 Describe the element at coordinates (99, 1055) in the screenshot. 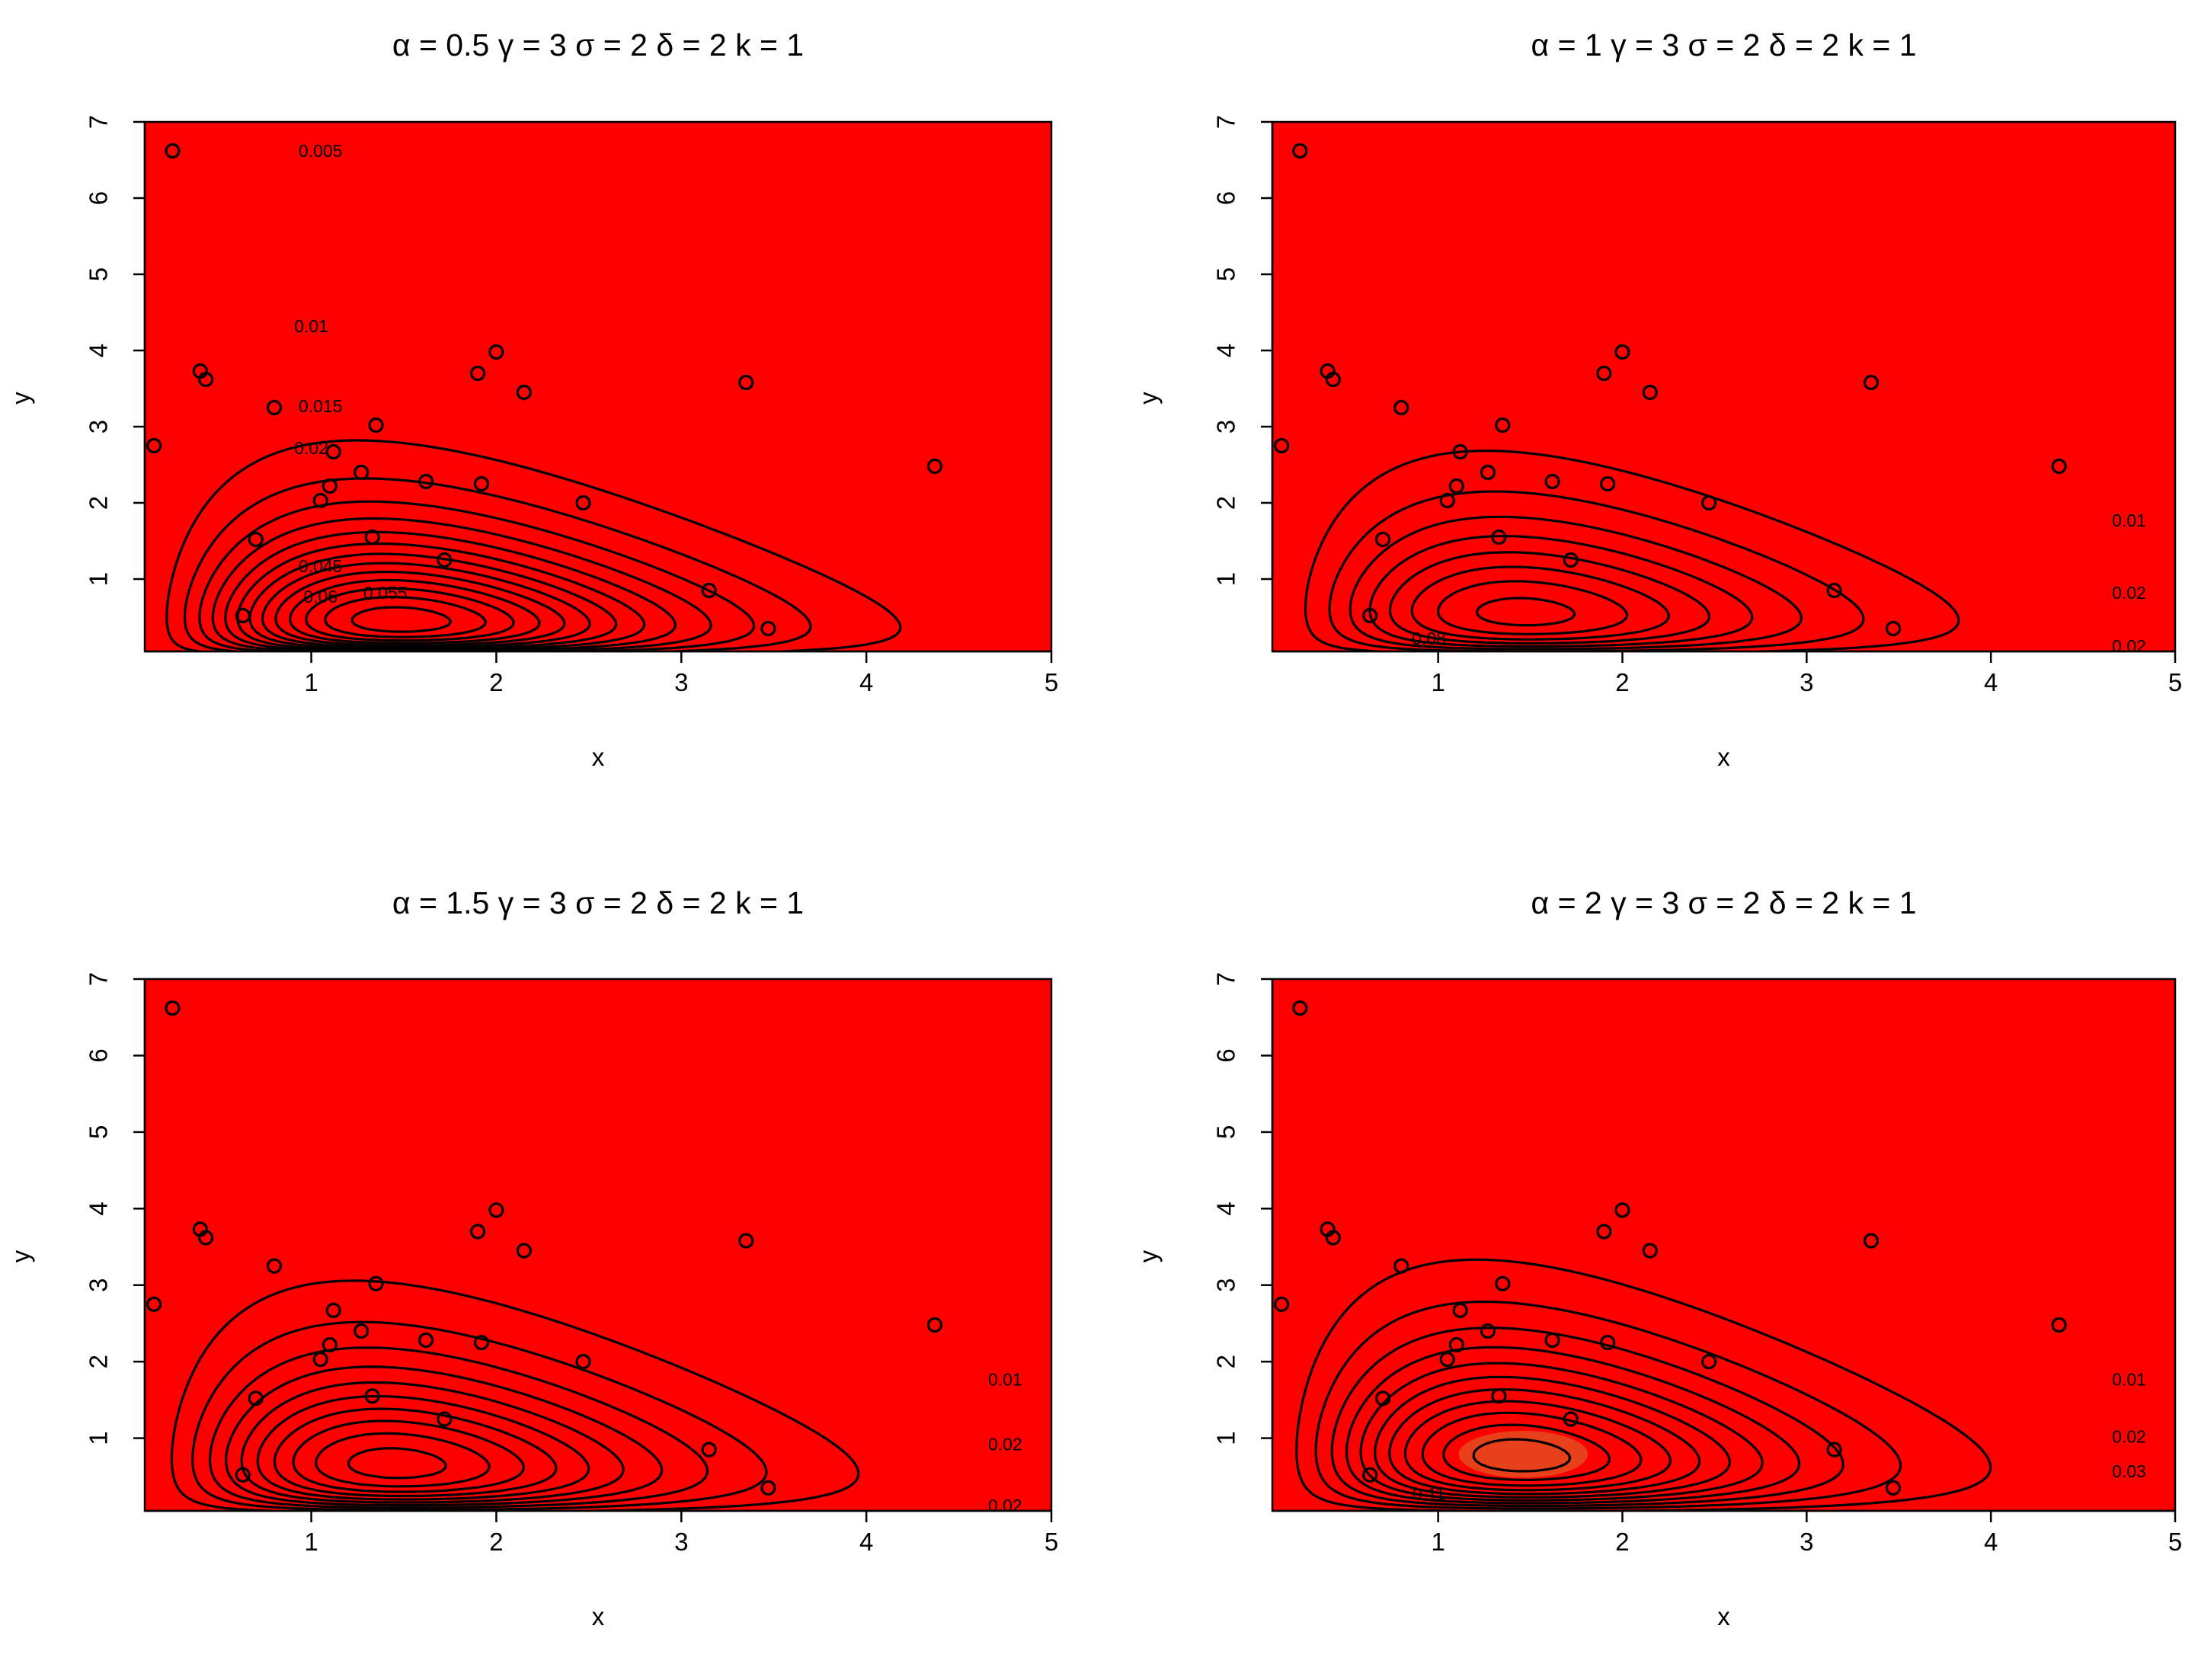

I see `y-tick-label: 6` at that location.